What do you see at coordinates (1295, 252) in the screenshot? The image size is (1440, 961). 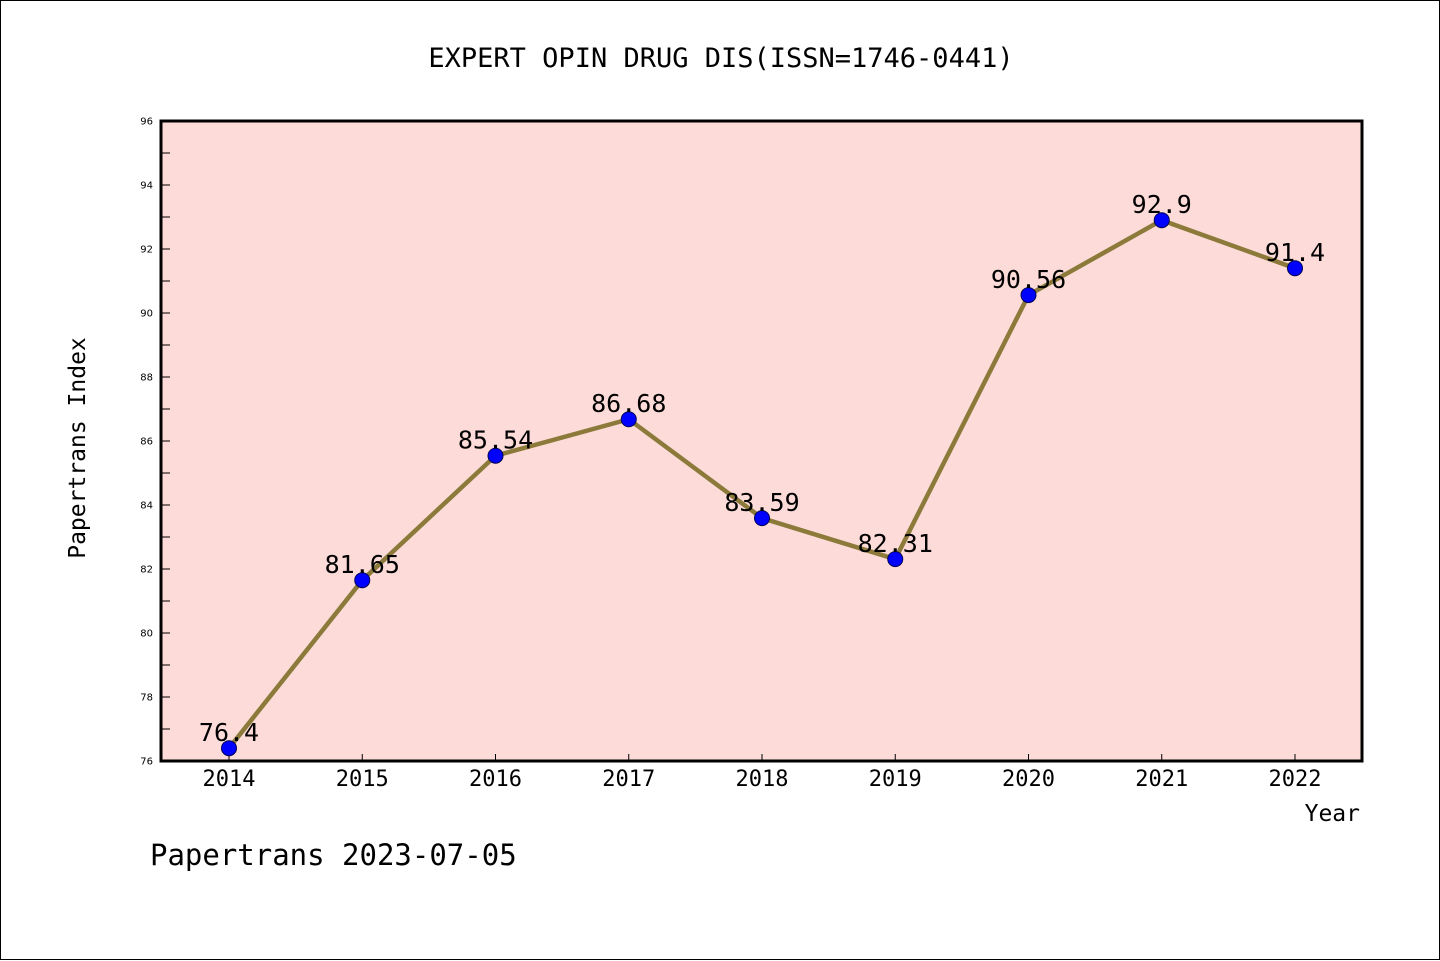 I see `data-label: 91.4` at bounding box center [1295, 252].